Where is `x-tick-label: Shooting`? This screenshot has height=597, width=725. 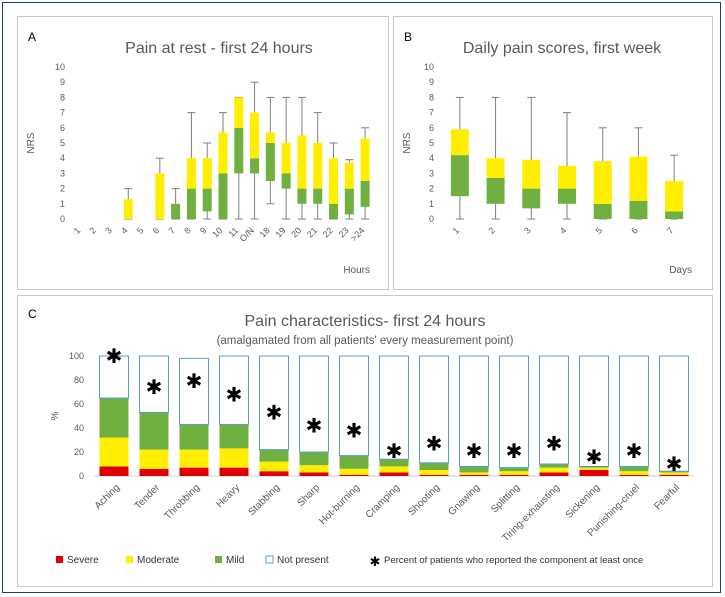
x-tick-label: Shooting is located at coordinates (424, 500).